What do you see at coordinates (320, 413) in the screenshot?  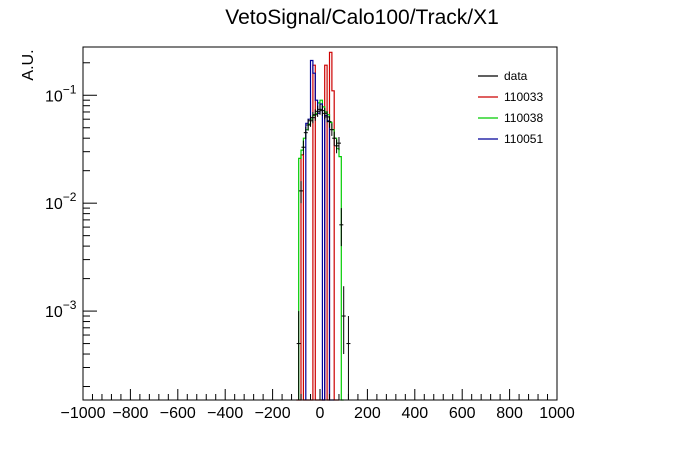 I see `x-tick-label: 0` at bounding box center [320, 413].